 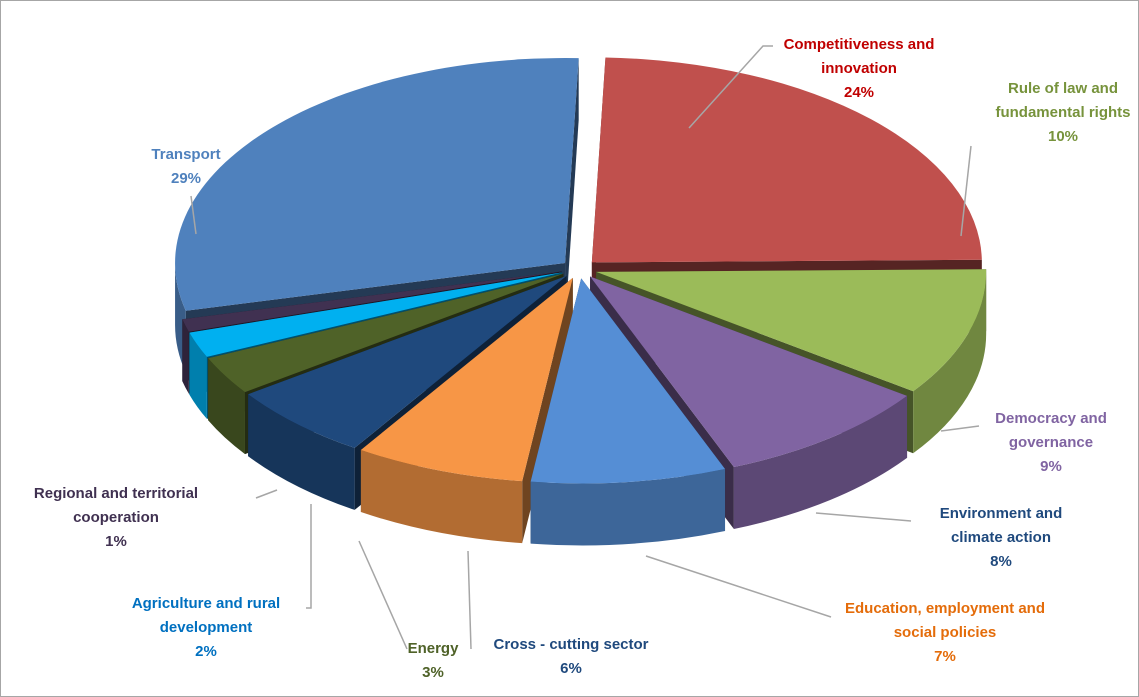 What do you see at coordinates (859, 92) in the screenshot?
I see `slice-value-label: 24%` at bounding box center [859, 92].